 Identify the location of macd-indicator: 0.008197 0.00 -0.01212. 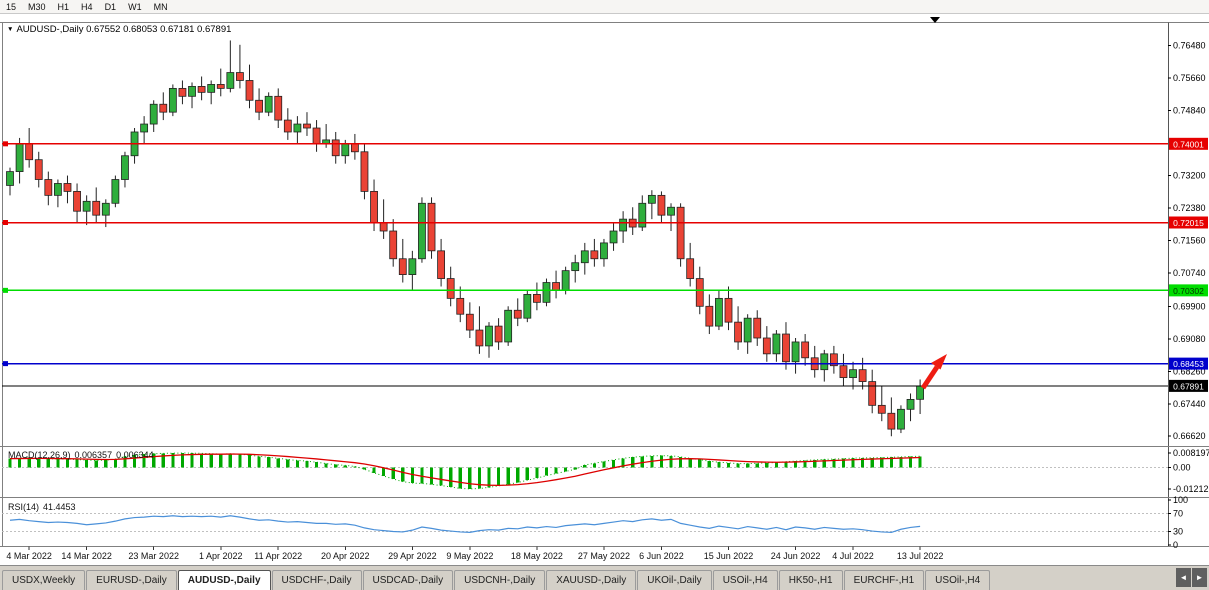
(605, 471).